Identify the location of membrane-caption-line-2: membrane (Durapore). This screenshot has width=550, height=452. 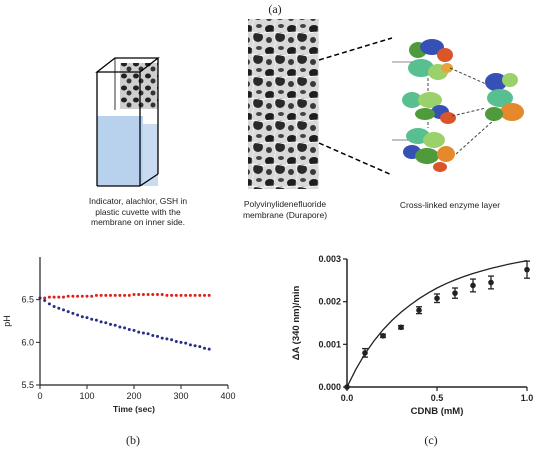
(285, 214).